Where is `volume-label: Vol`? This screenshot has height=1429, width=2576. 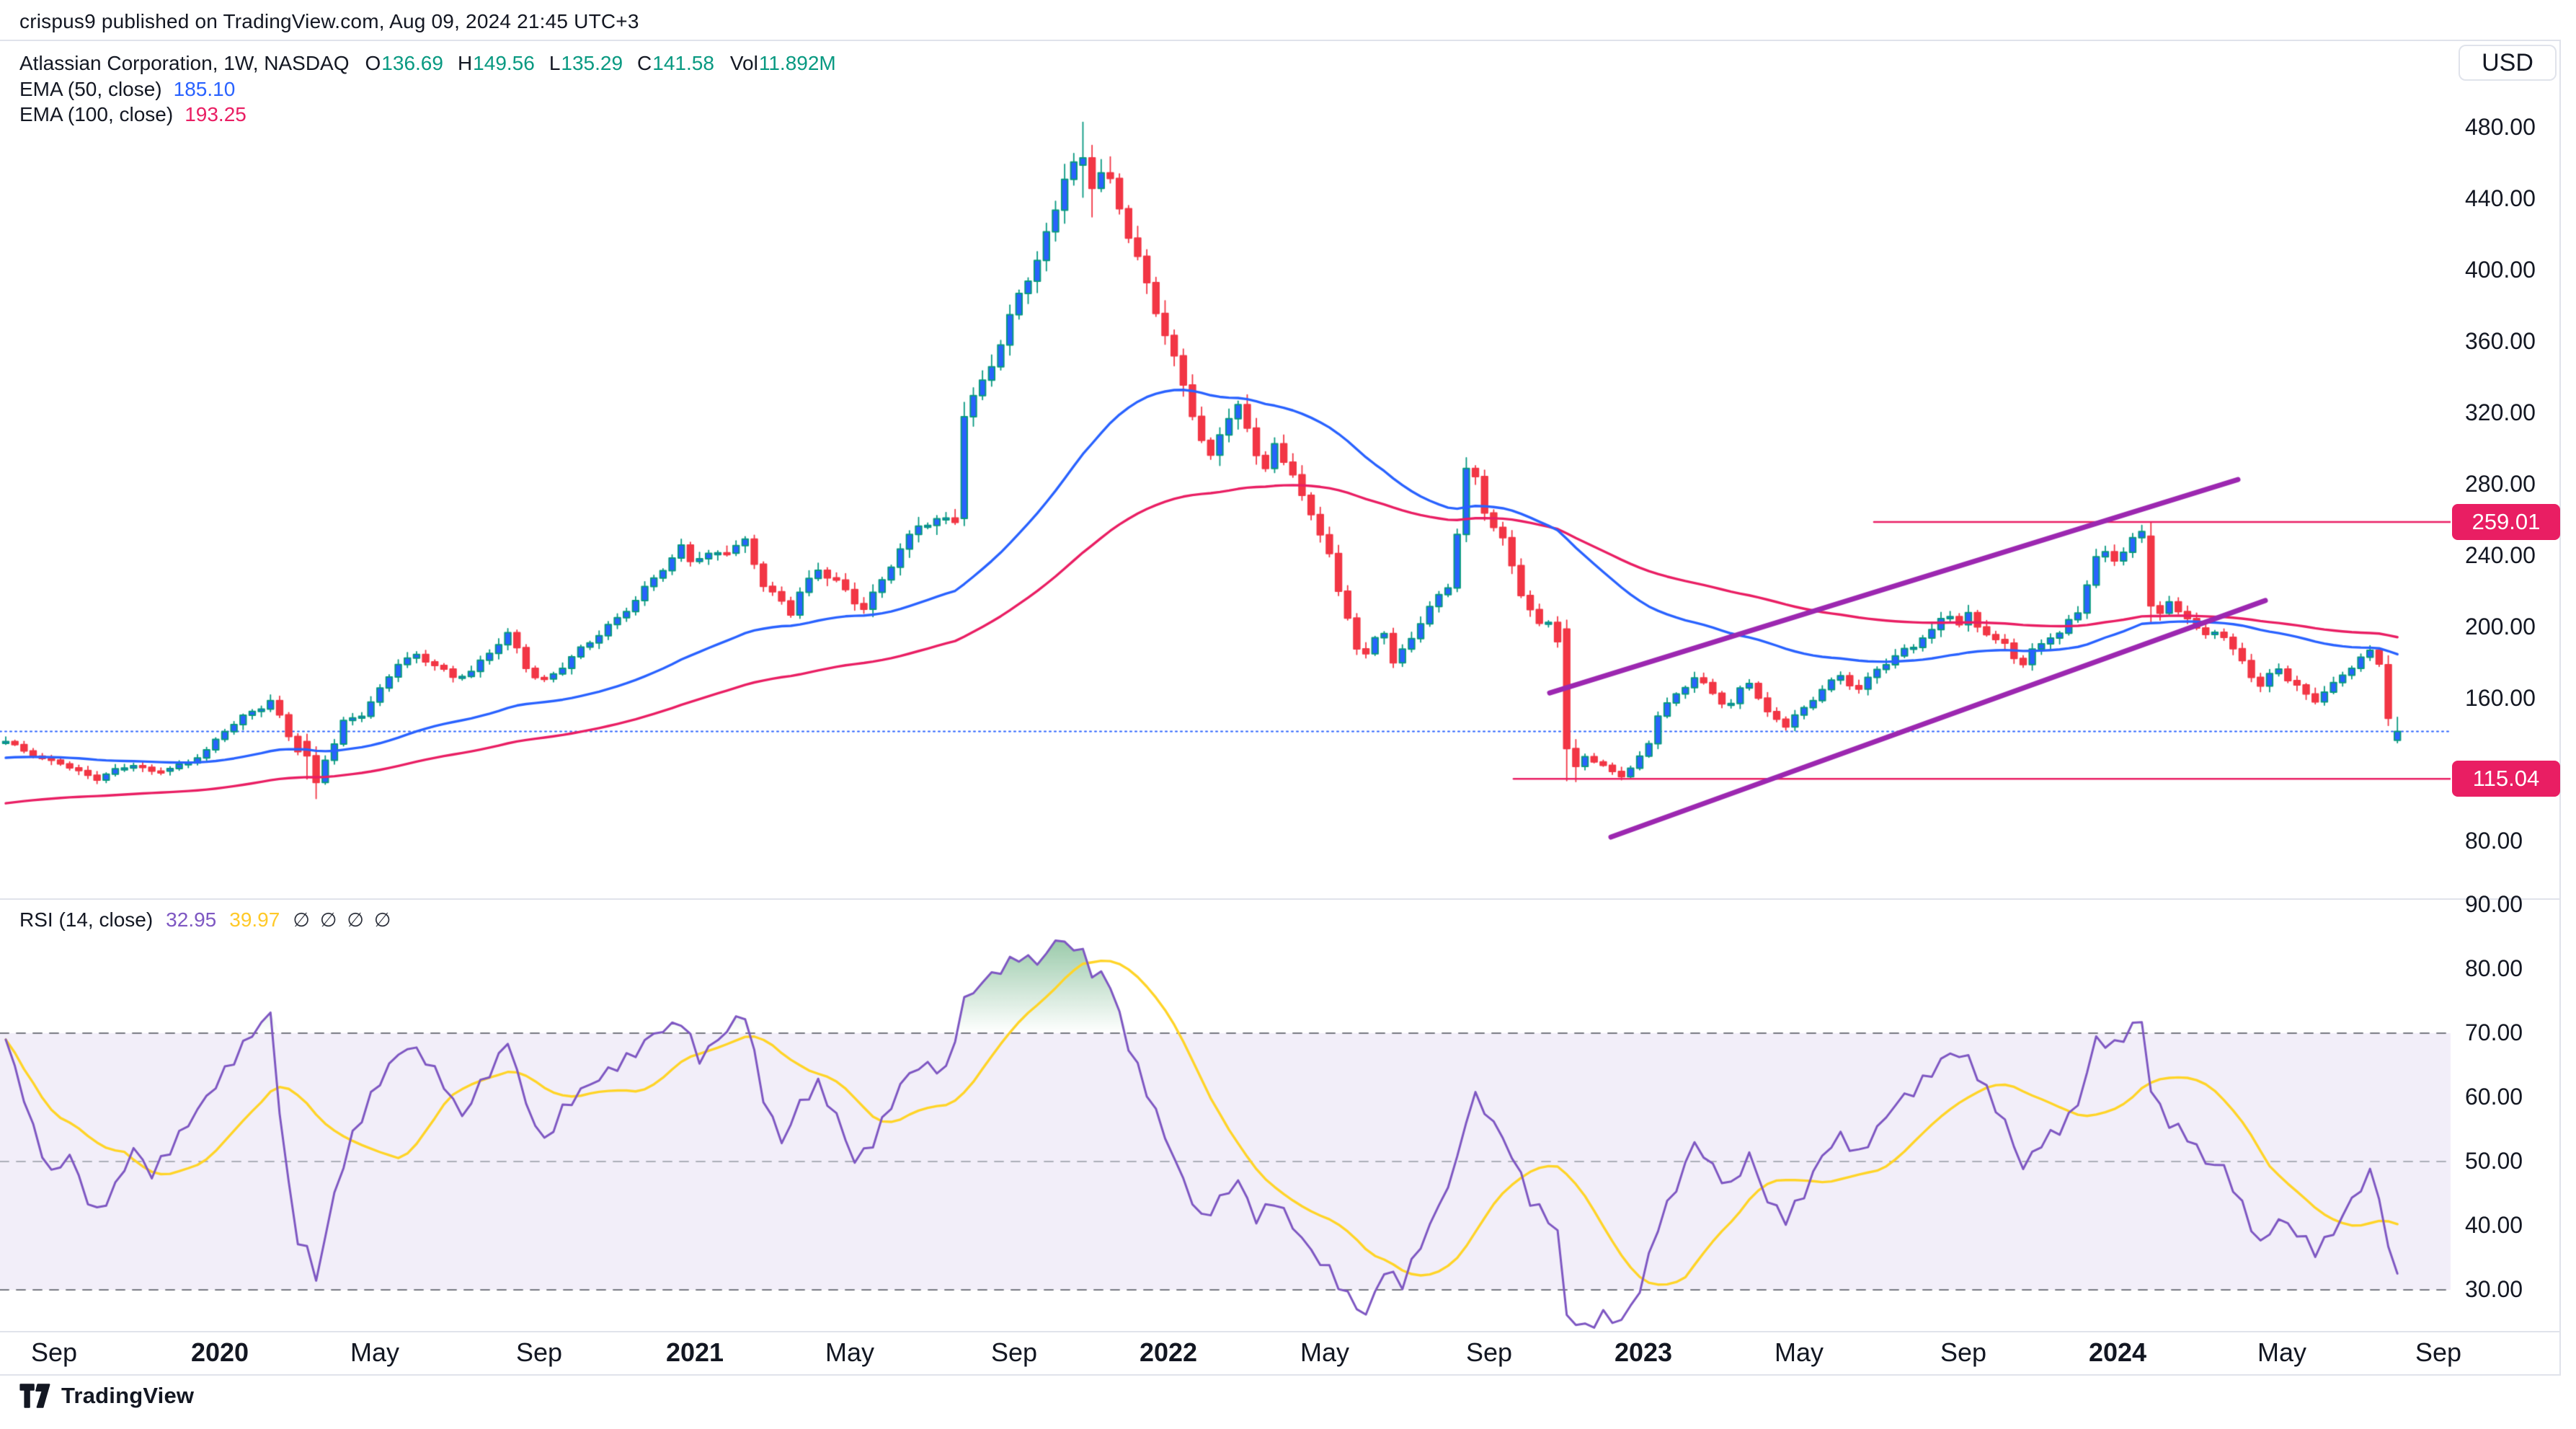
volume-label: Vol is located at coordinates (743, 63).